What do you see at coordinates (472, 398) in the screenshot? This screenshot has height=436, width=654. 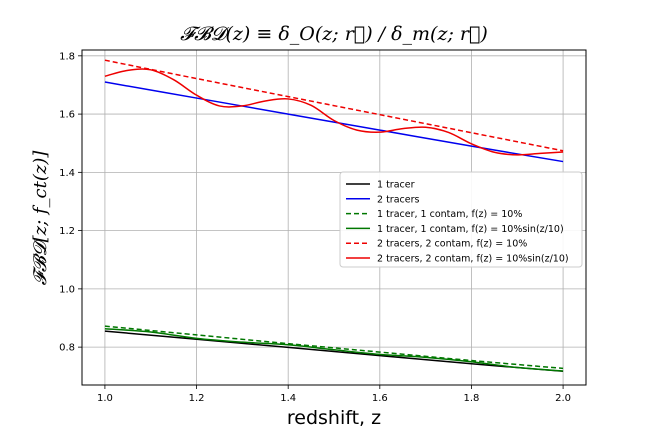 I see `x-tick-label: 1.8` at bounding box center [472, 398].